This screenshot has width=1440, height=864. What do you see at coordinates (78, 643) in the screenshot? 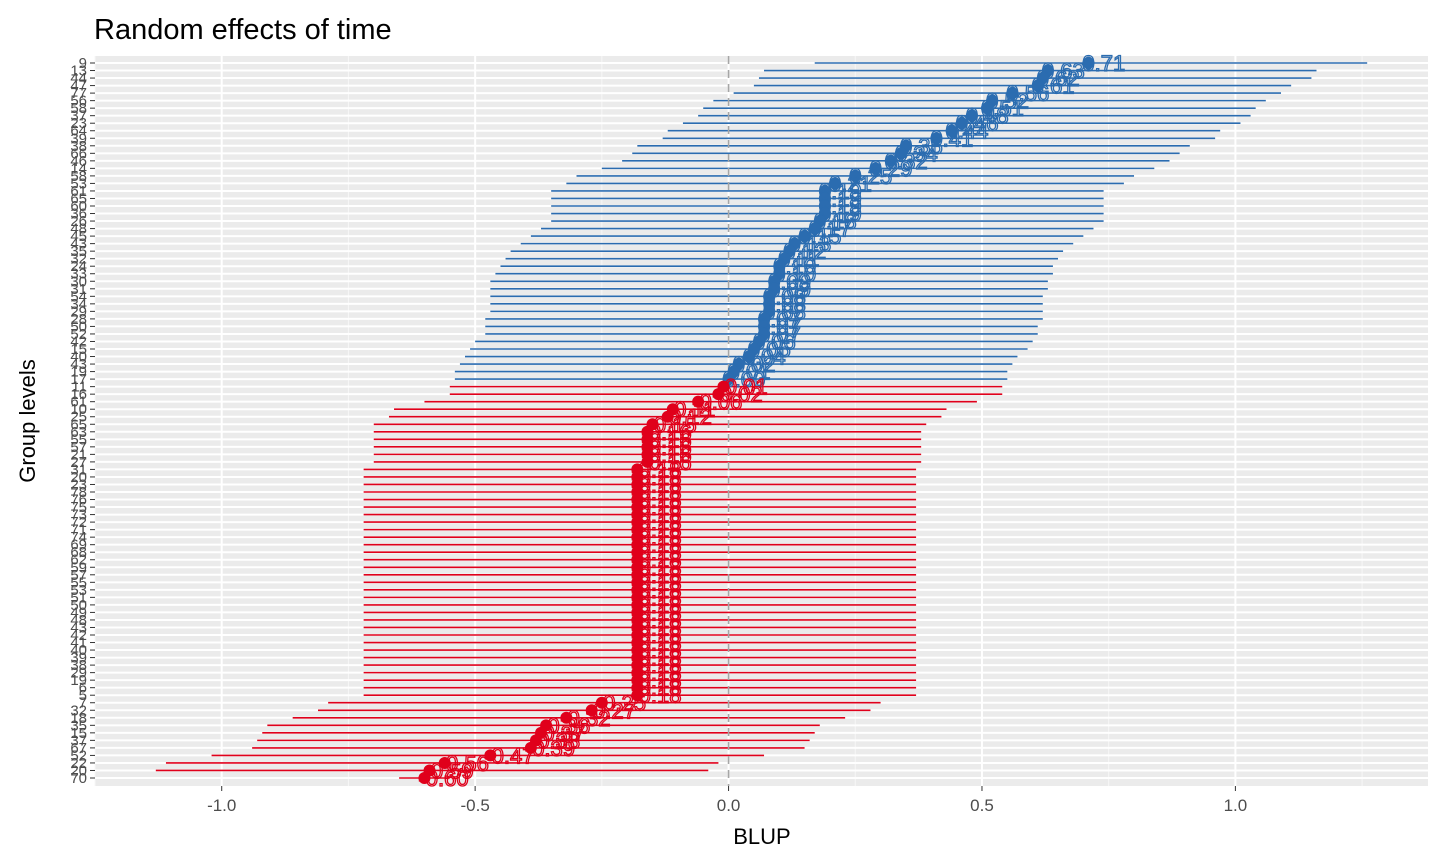
I see `y-tick-label: 41` at bounding box center [78, 643].